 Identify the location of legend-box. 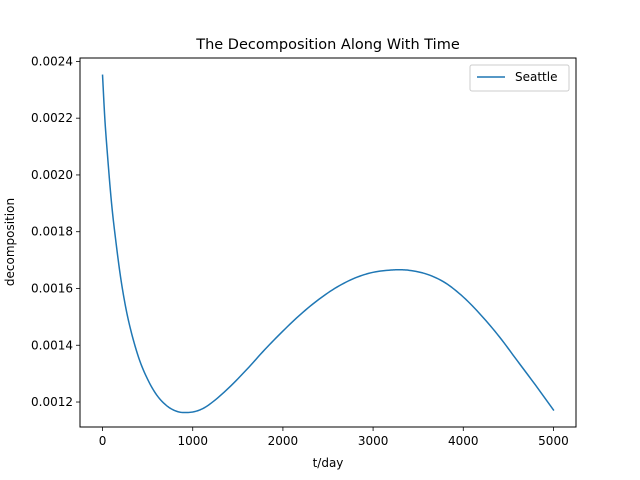
(519, 78).